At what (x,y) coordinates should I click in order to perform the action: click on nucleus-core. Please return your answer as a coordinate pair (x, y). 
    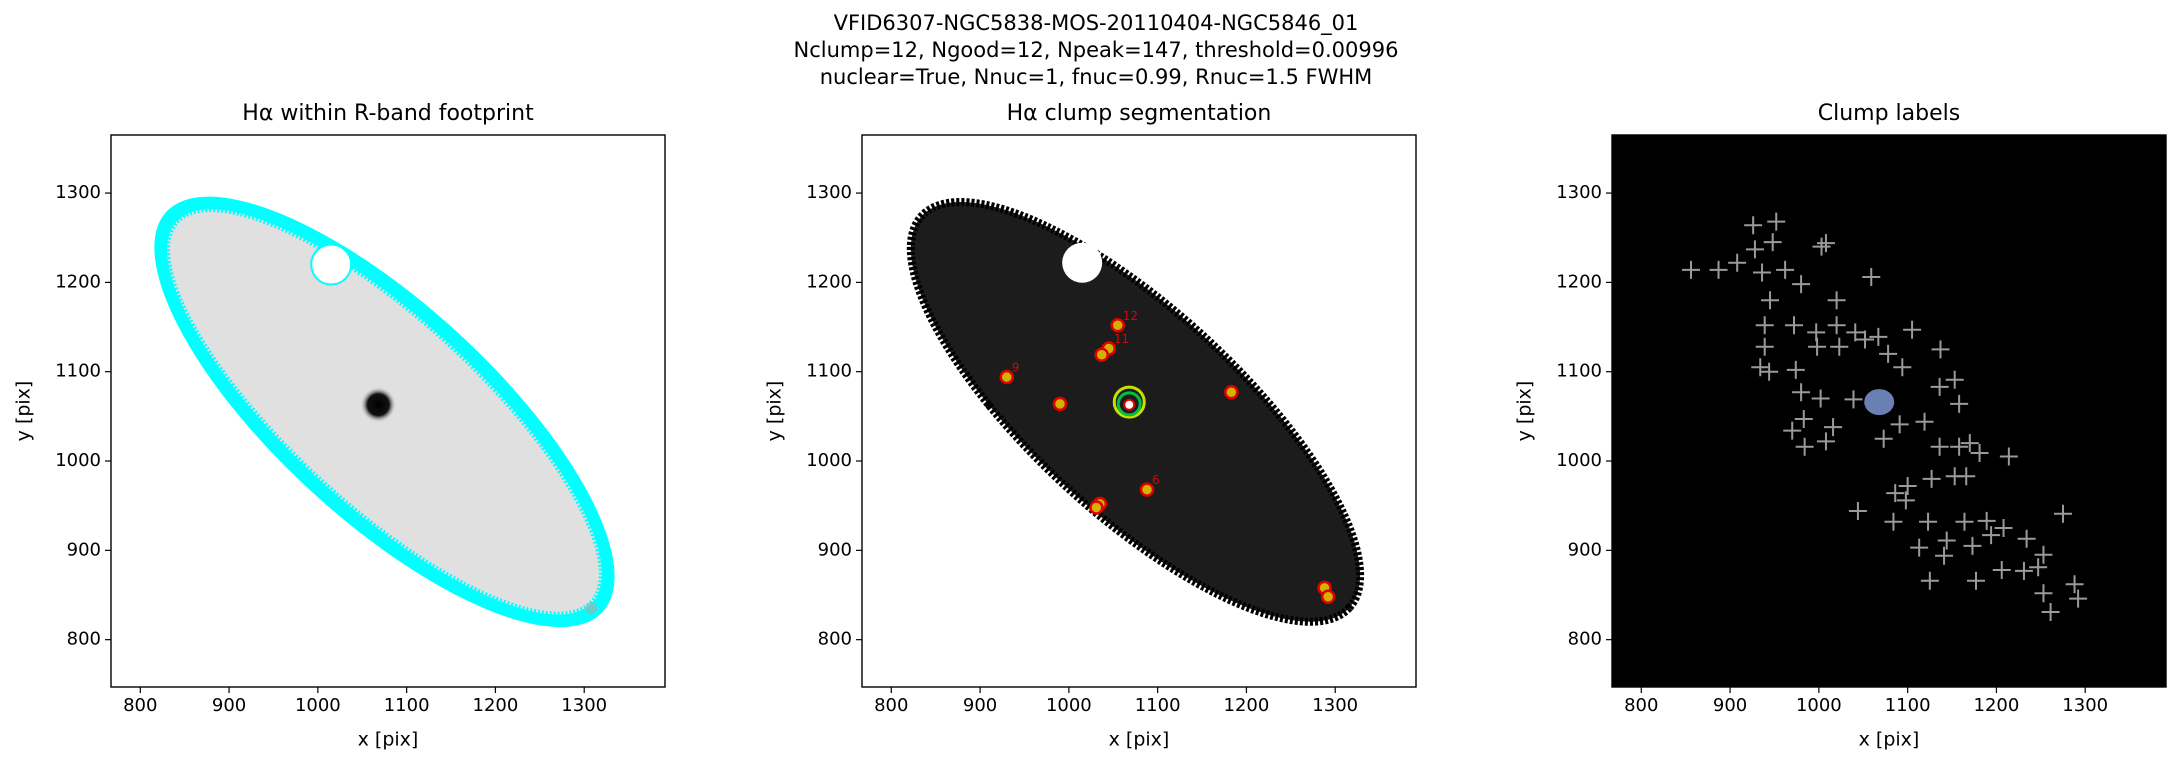
    Looking at the image, I should click on (1129, 404).